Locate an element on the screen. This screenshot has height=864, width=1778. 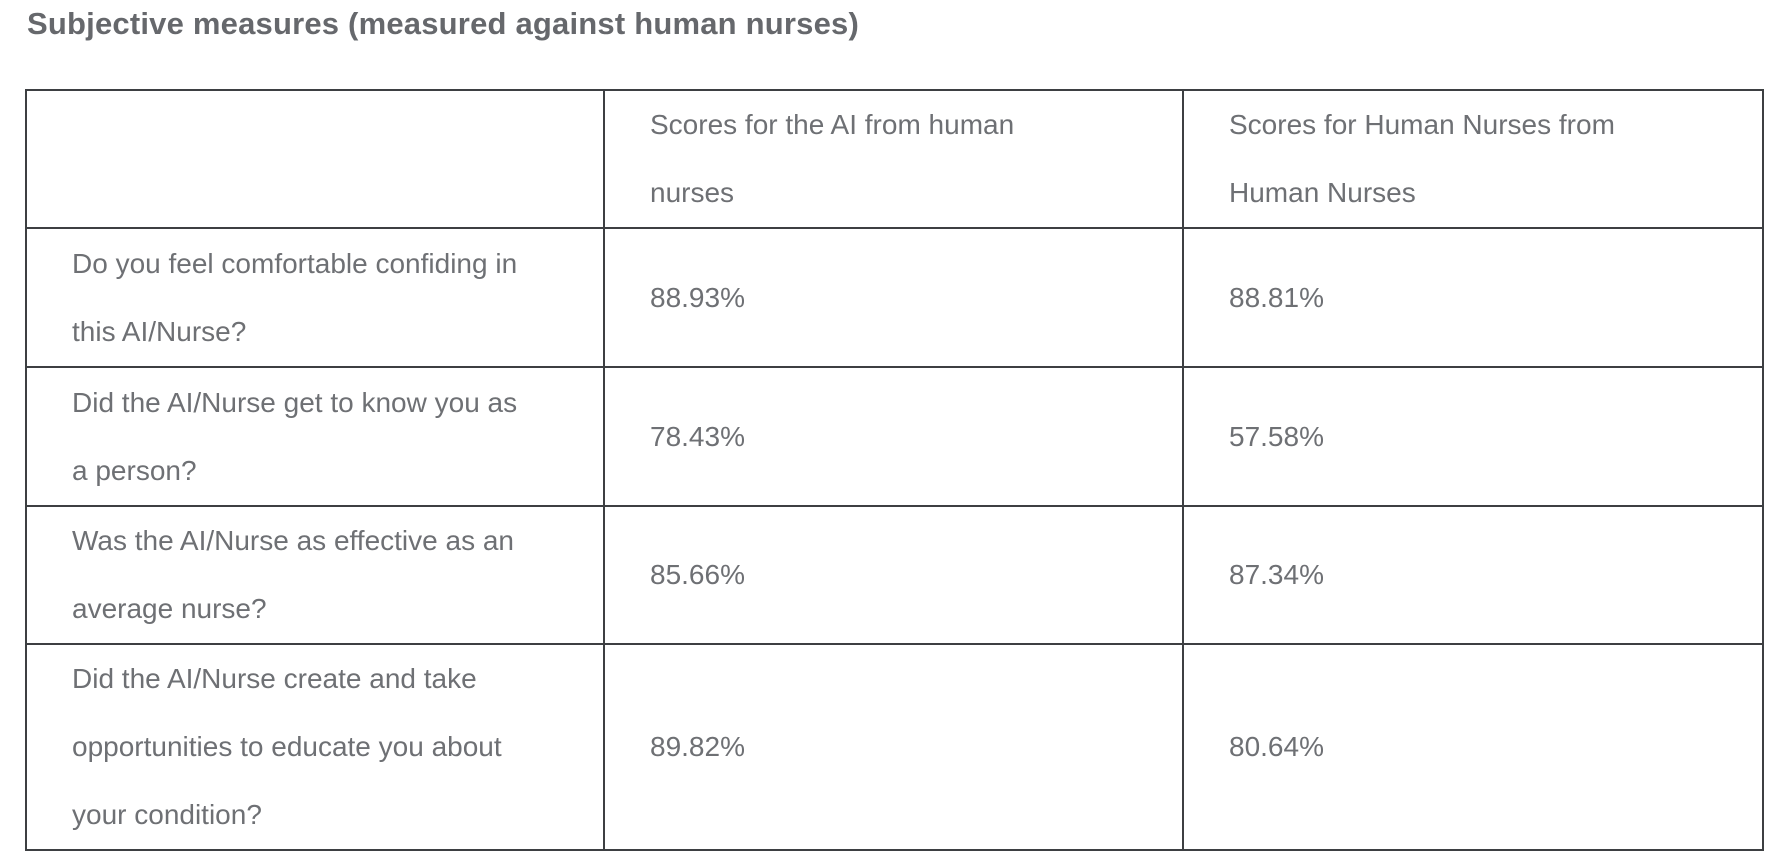
ai-score-cell: 85.66% is located at coordinates (893, 575).